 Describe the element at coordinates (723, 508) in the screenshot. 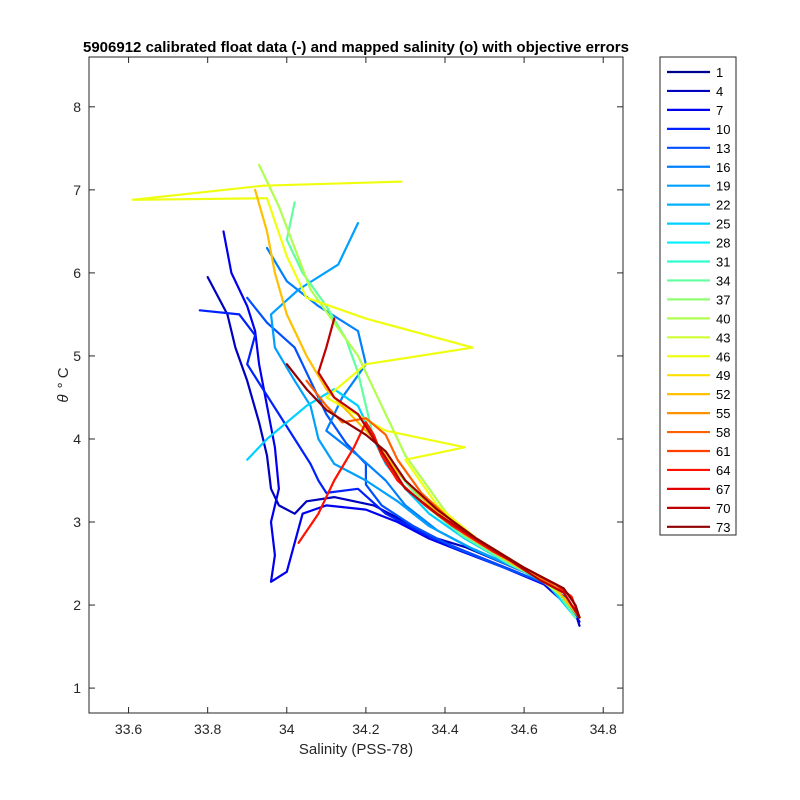

I see `legend-label: 70` at that location.